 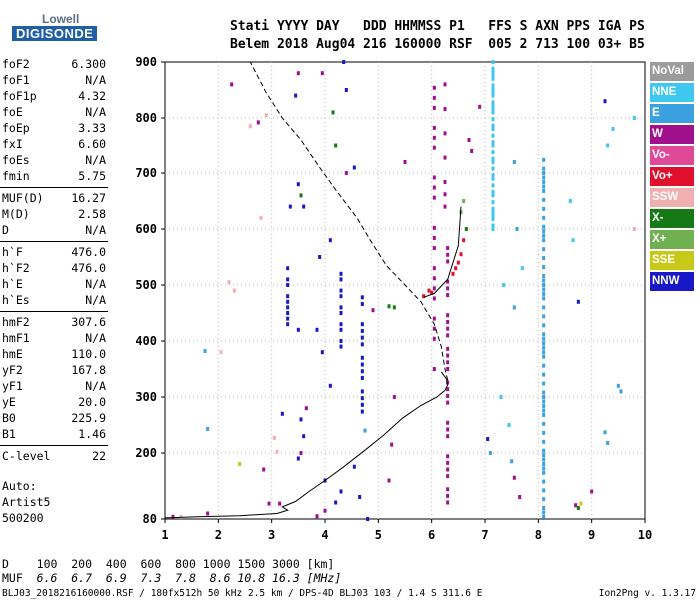 I want to click on legend-item: NNE, so click(x=672, y=92).